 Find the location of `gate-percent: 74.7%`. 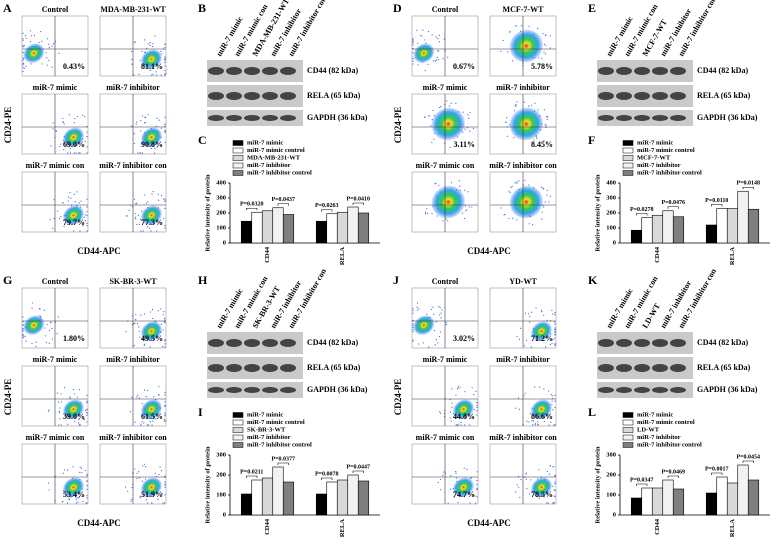

gate-percent: 74.7% is located at coordinates (464, 494).